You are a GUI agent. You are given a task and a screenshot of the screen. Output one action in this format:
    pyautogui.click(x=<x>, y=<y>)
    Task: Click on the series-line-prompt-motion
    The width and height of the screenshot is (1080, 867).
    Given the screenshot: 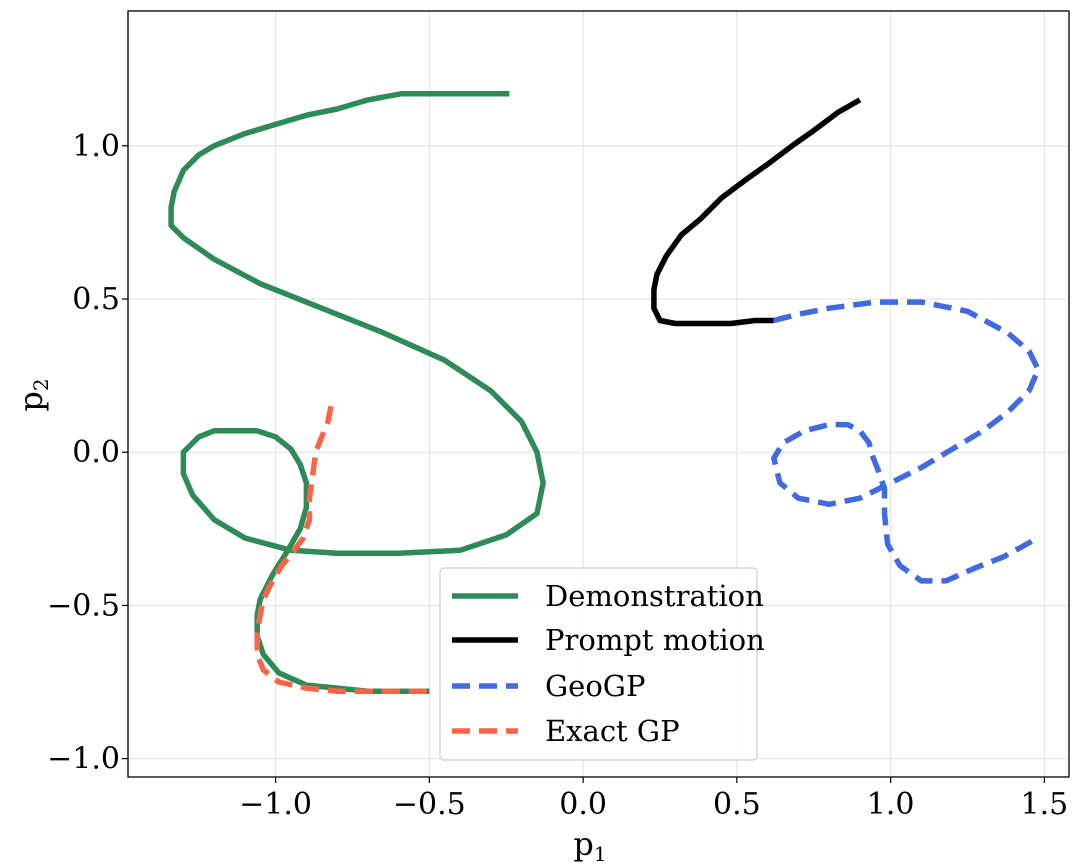 What is the action you would take?
    pyautogui.click(x=756, y=212)
    